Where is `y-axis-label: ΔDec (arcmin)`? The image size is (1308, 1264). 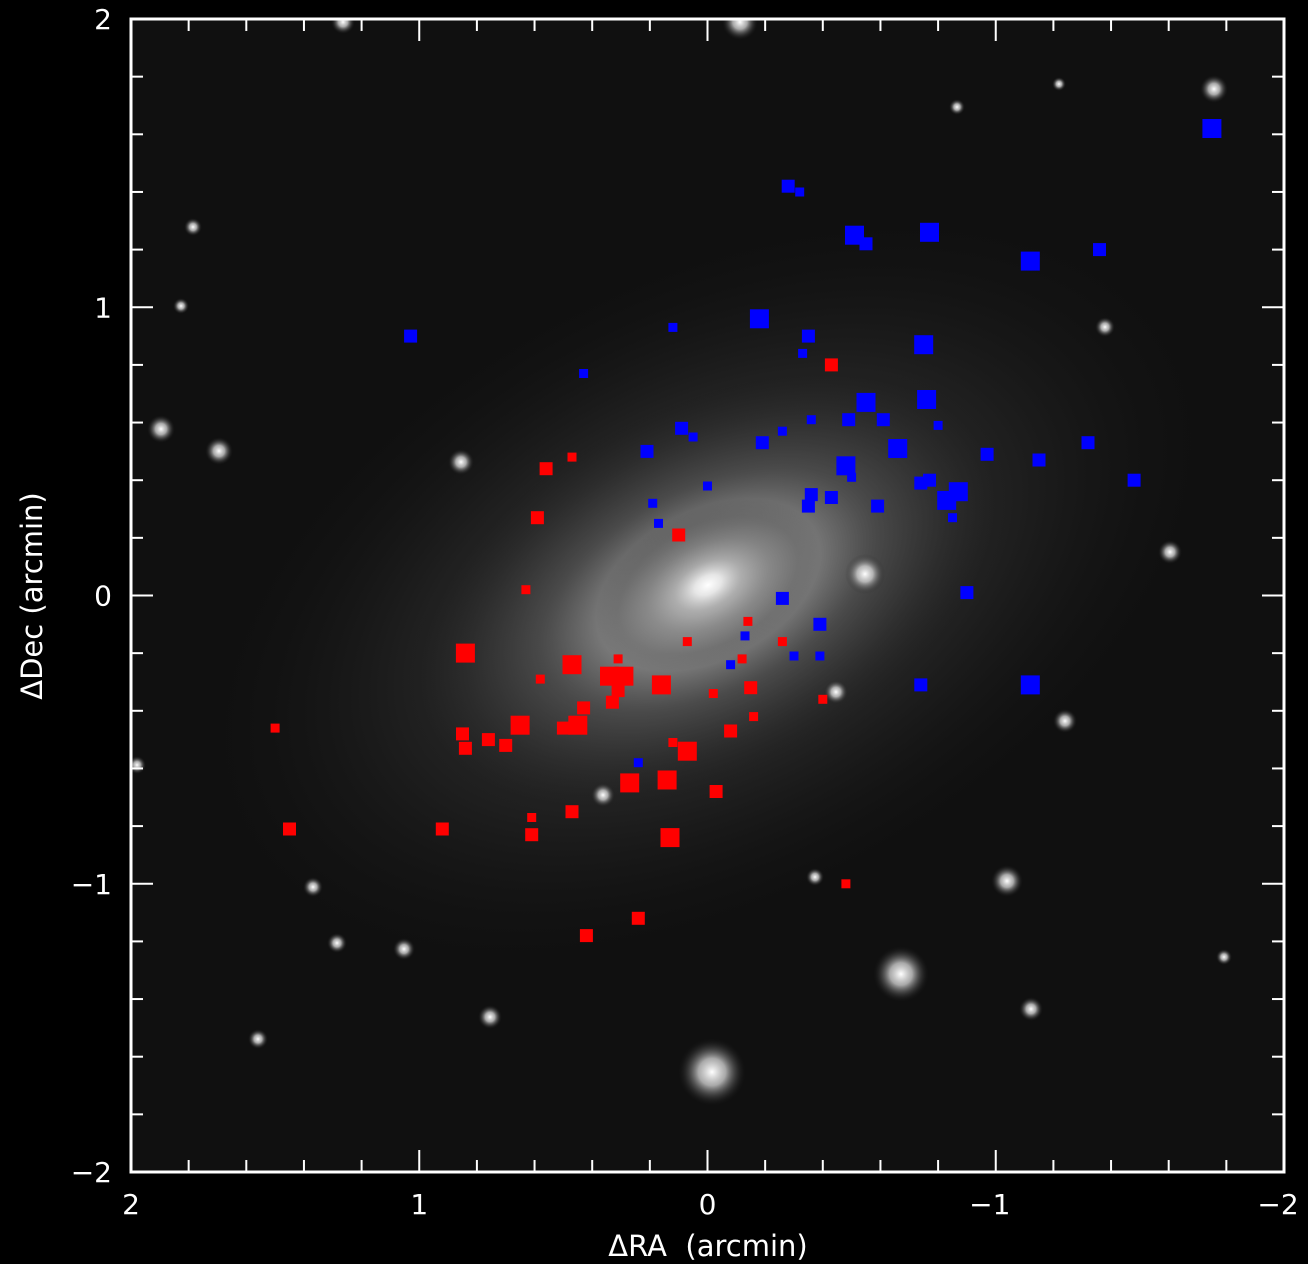
y-axis-label: ΔDec (arcmin) is located at coordinates (32, 596).